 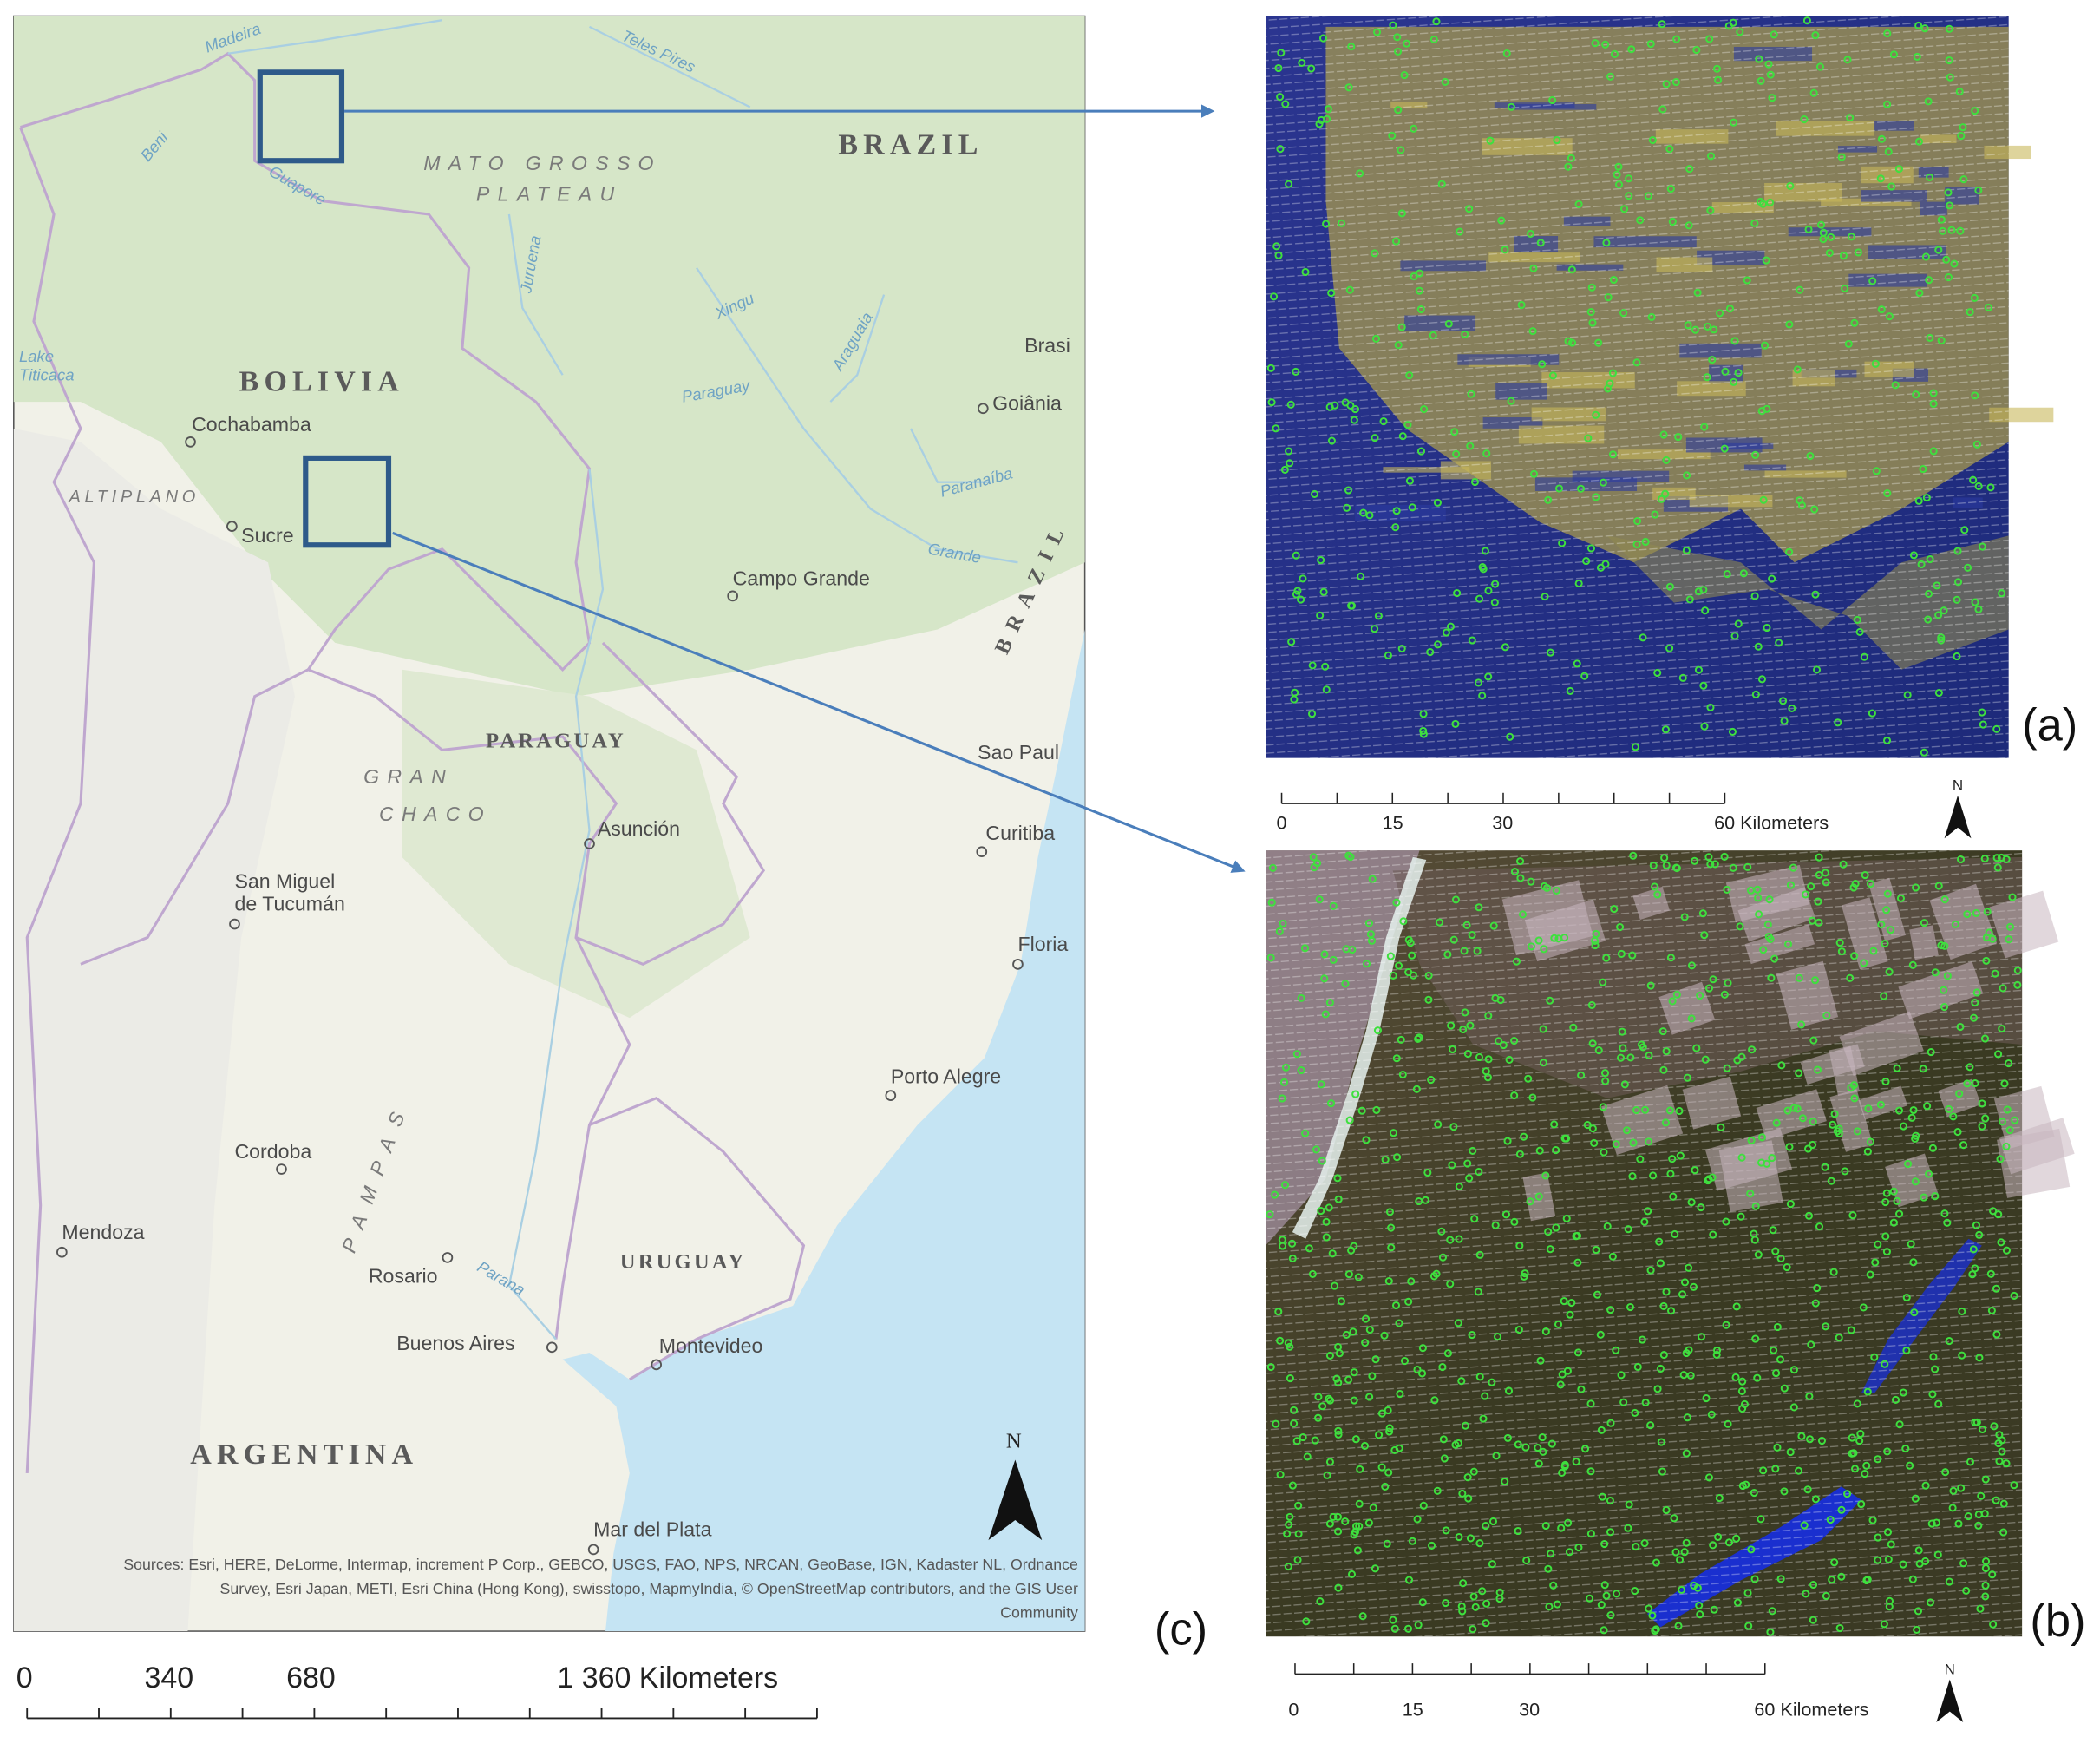 I want to click on city-marker, so click(x=552, y=1347).